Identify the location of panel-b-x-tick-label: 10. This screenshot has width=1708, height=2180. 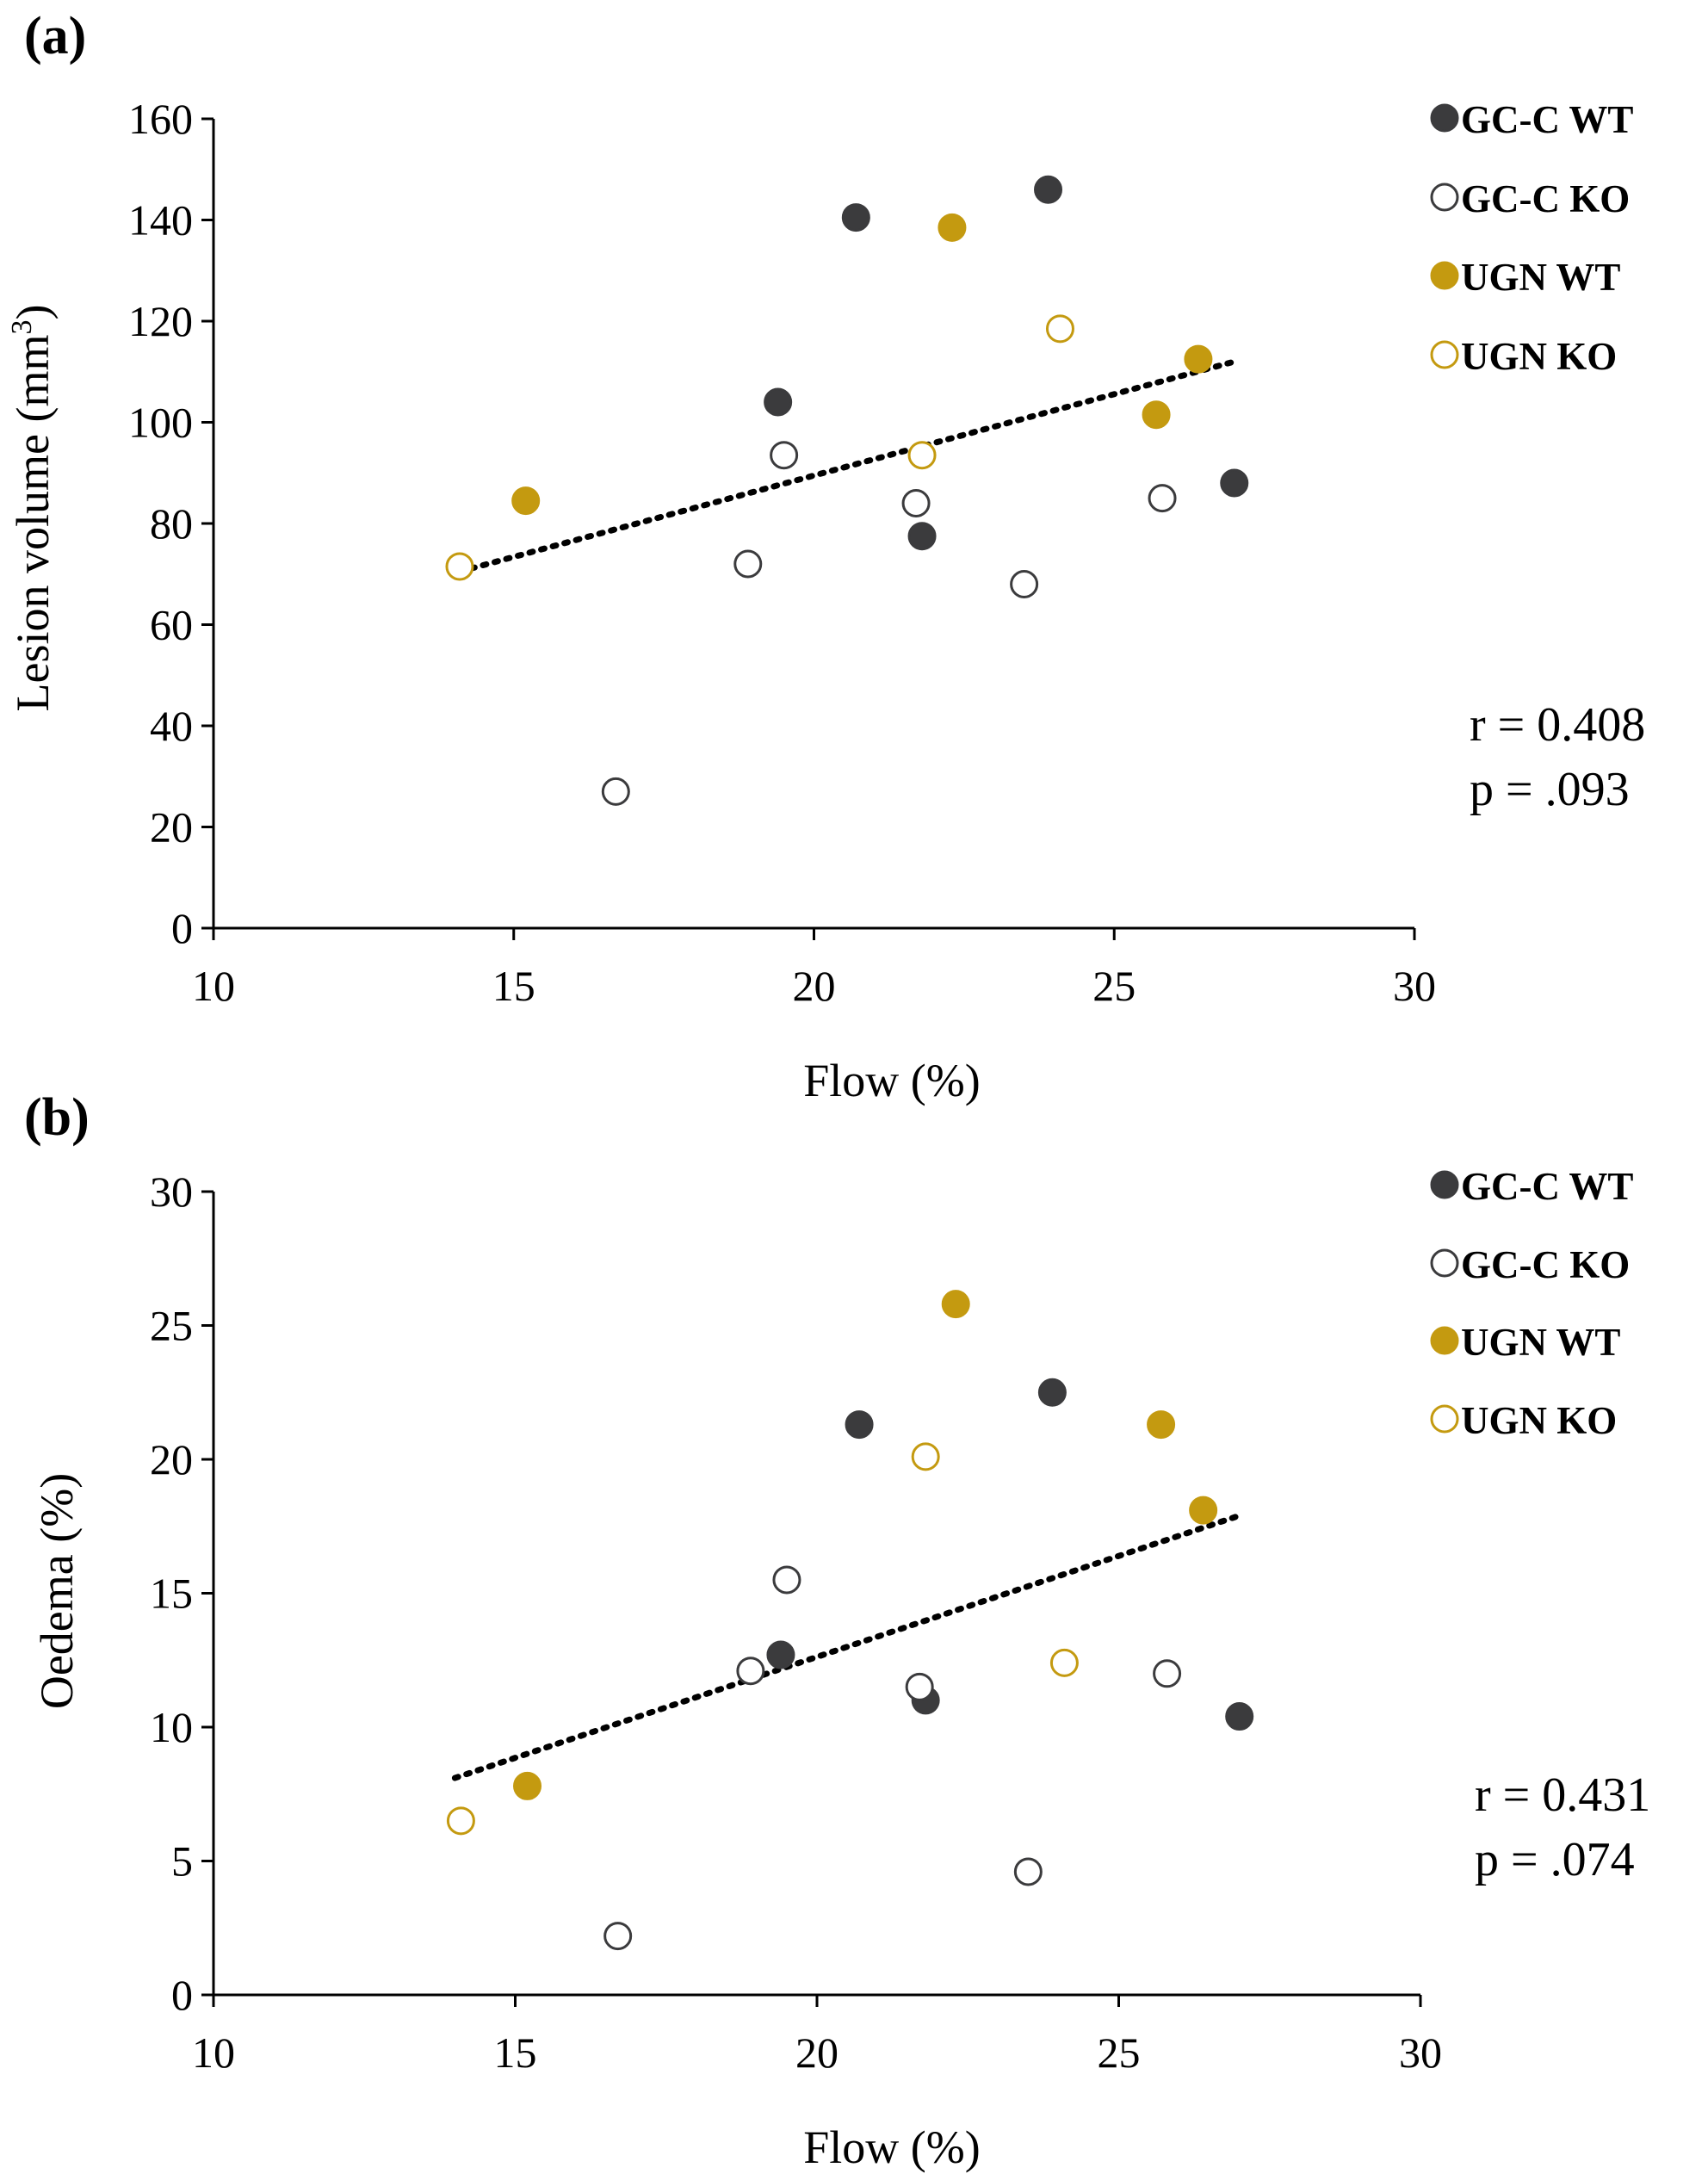
(213, 2052).